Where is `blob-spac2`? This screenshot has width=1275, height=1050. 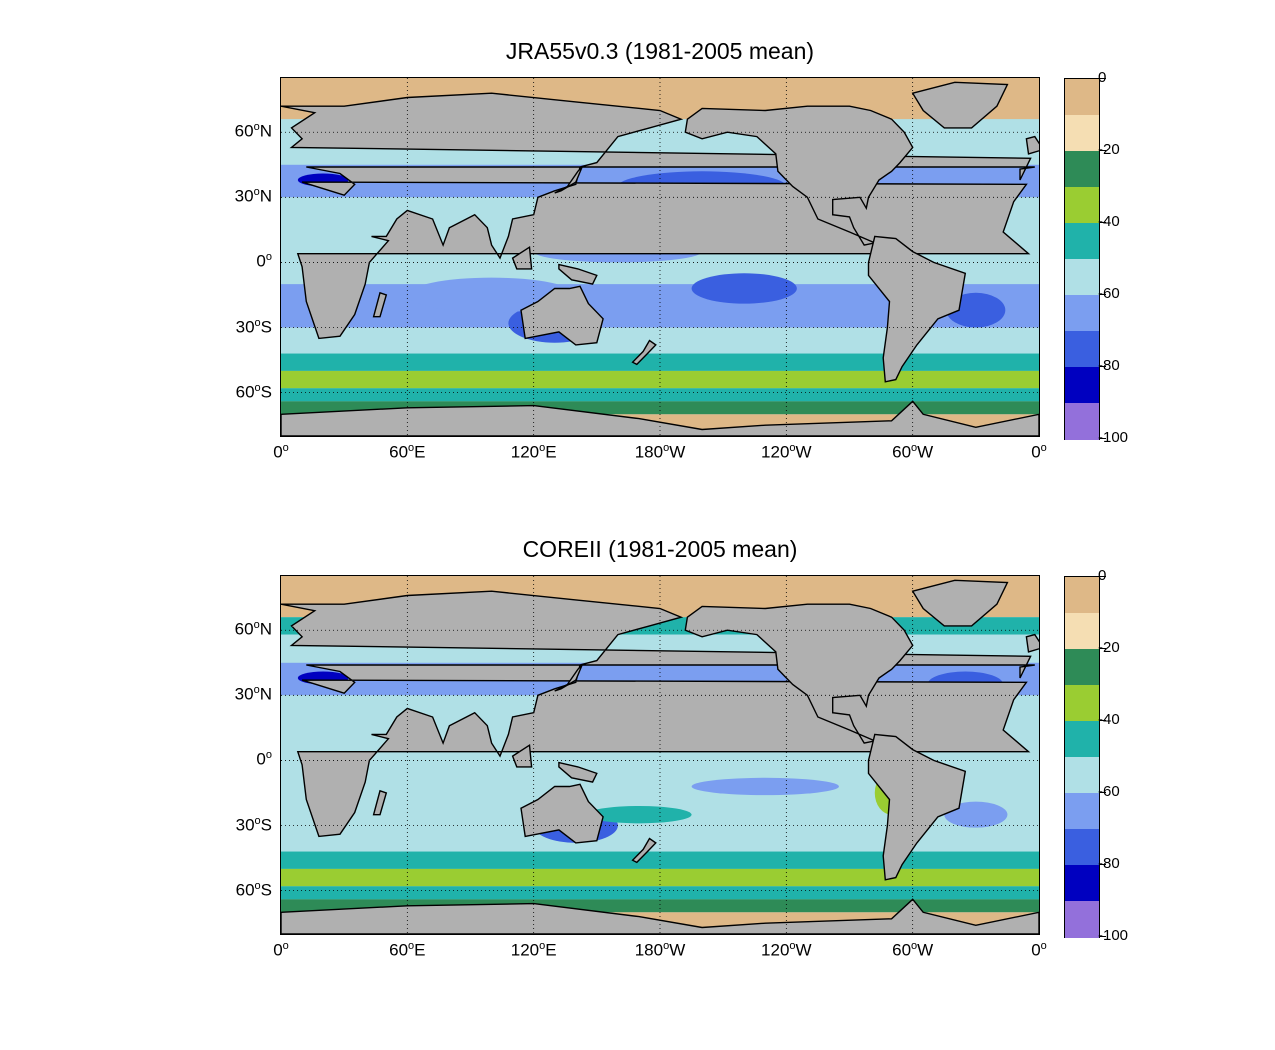
blob-spac2 is located at coordinates (639, 814).